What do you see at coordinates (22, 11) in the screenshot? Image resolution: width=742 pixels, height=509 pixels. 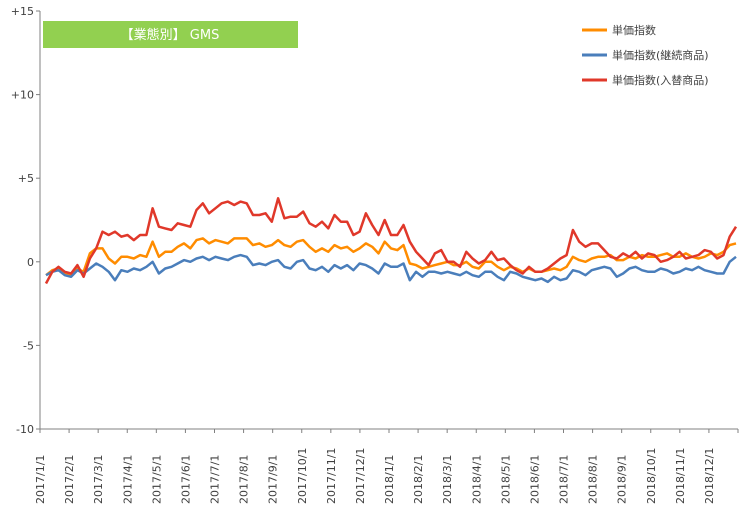 I see `y-tick-label: +15` at bounding box center [22, 11].